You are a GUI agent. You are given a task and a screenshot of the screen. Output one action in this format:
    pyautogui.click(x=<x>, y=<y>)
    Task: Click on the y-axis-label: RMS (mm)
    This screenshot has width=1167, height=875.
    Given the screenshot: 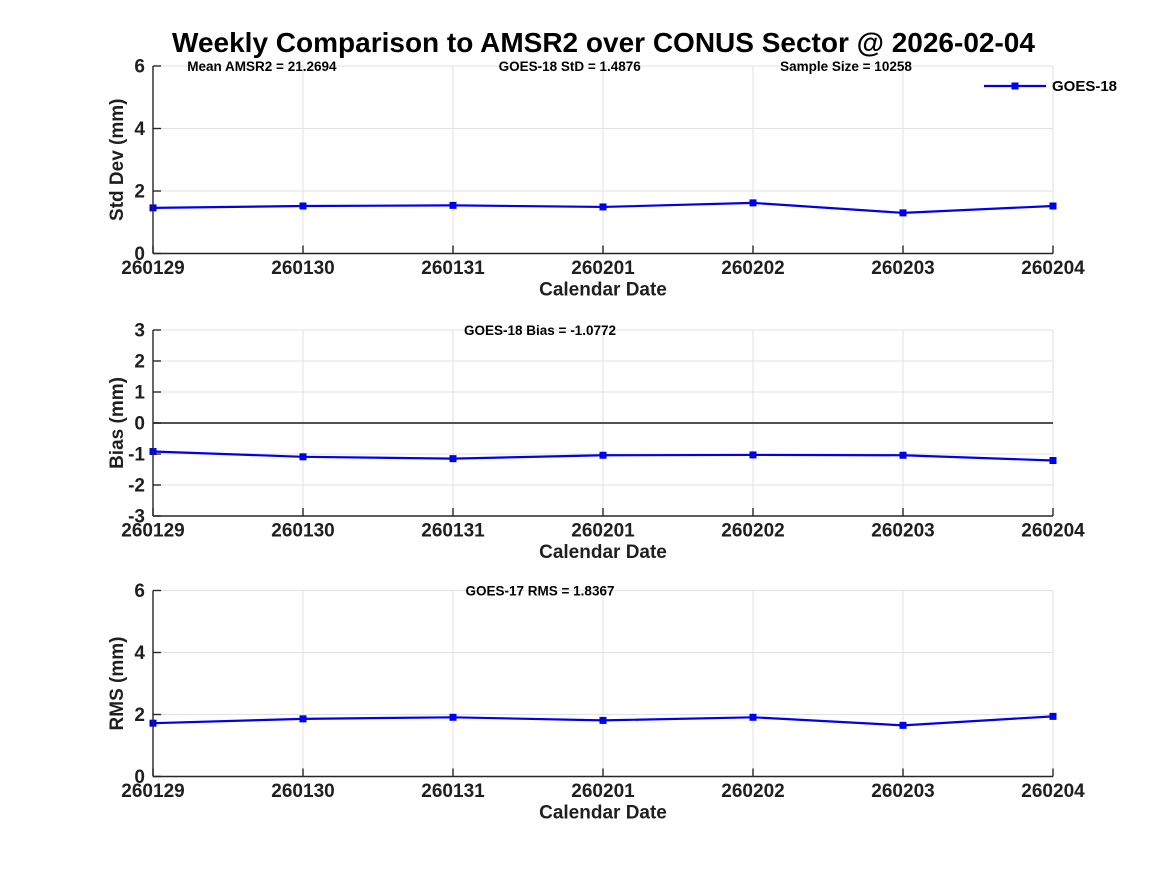 What is the action you would take?
    pyautogui.click(x=117, y=684)
    